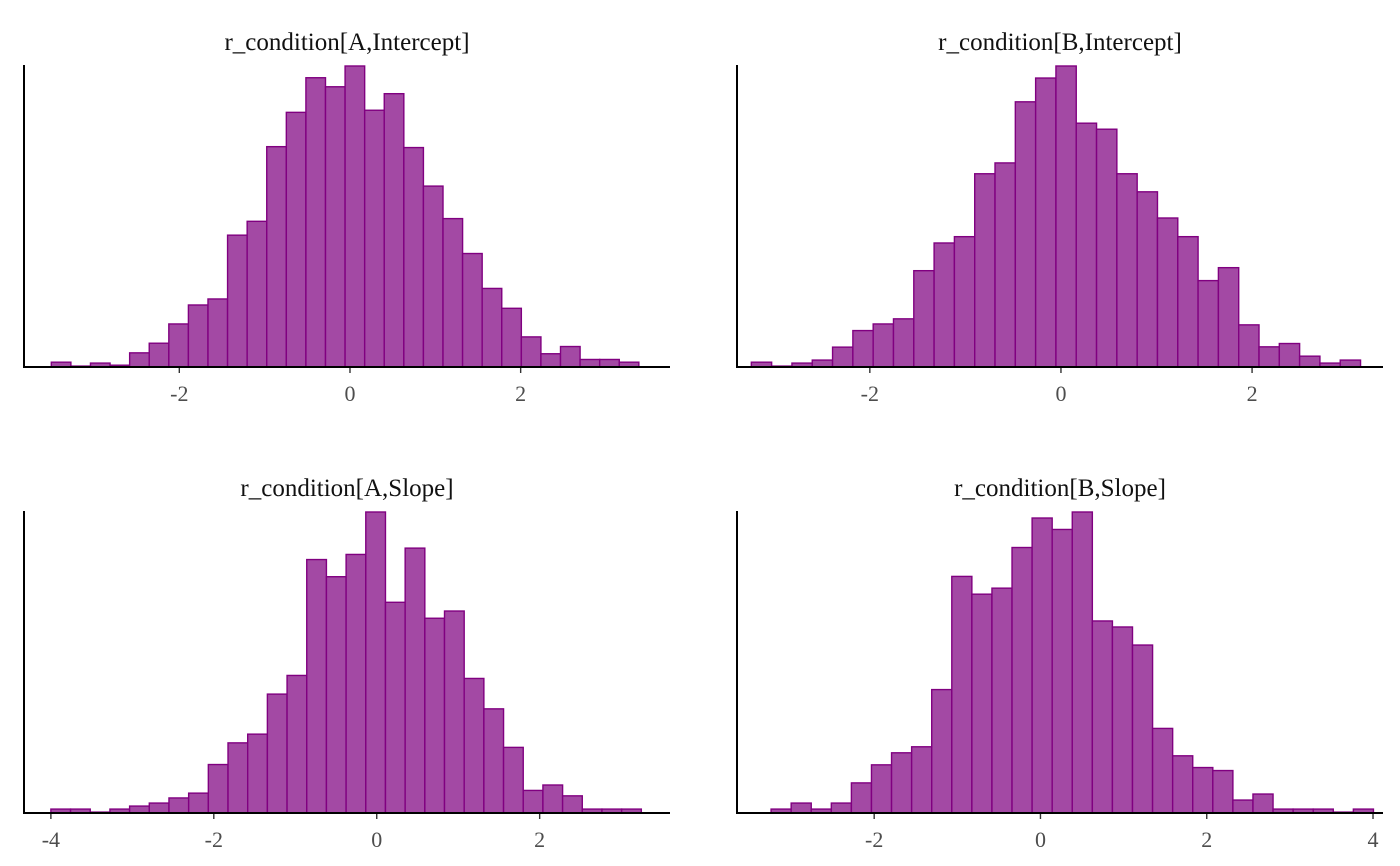 This screenshot has width=1400, height=866. What do you see at coordinates (346, 488) in the screenshot?
I see `panel-title: r_condition[A,Slope]` at bounding box center [346, 488].